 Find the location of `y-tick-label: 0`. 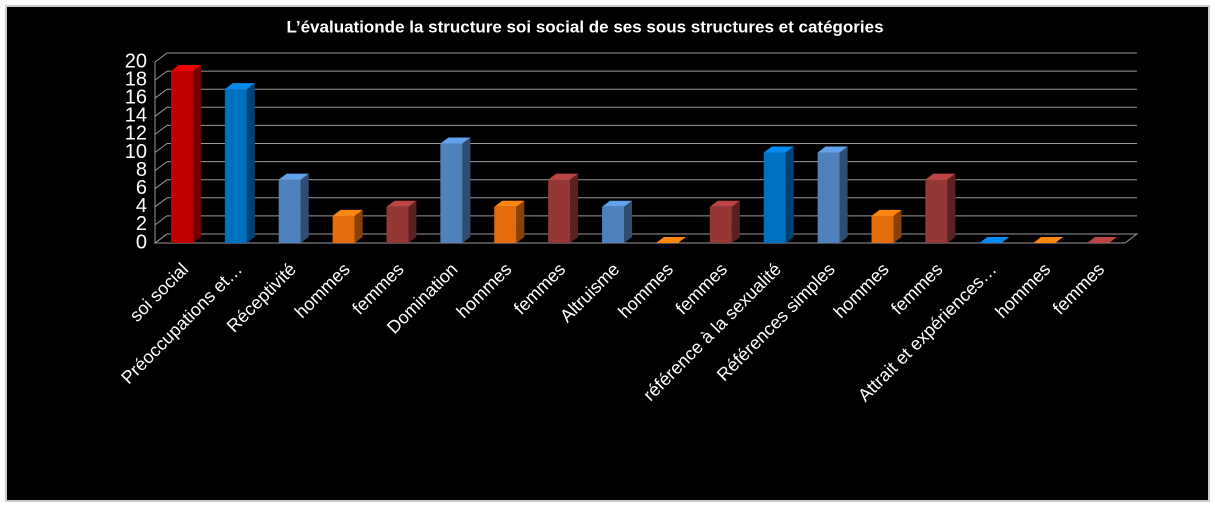

y-tick-label: 0 is located at coordinates (141, 242).